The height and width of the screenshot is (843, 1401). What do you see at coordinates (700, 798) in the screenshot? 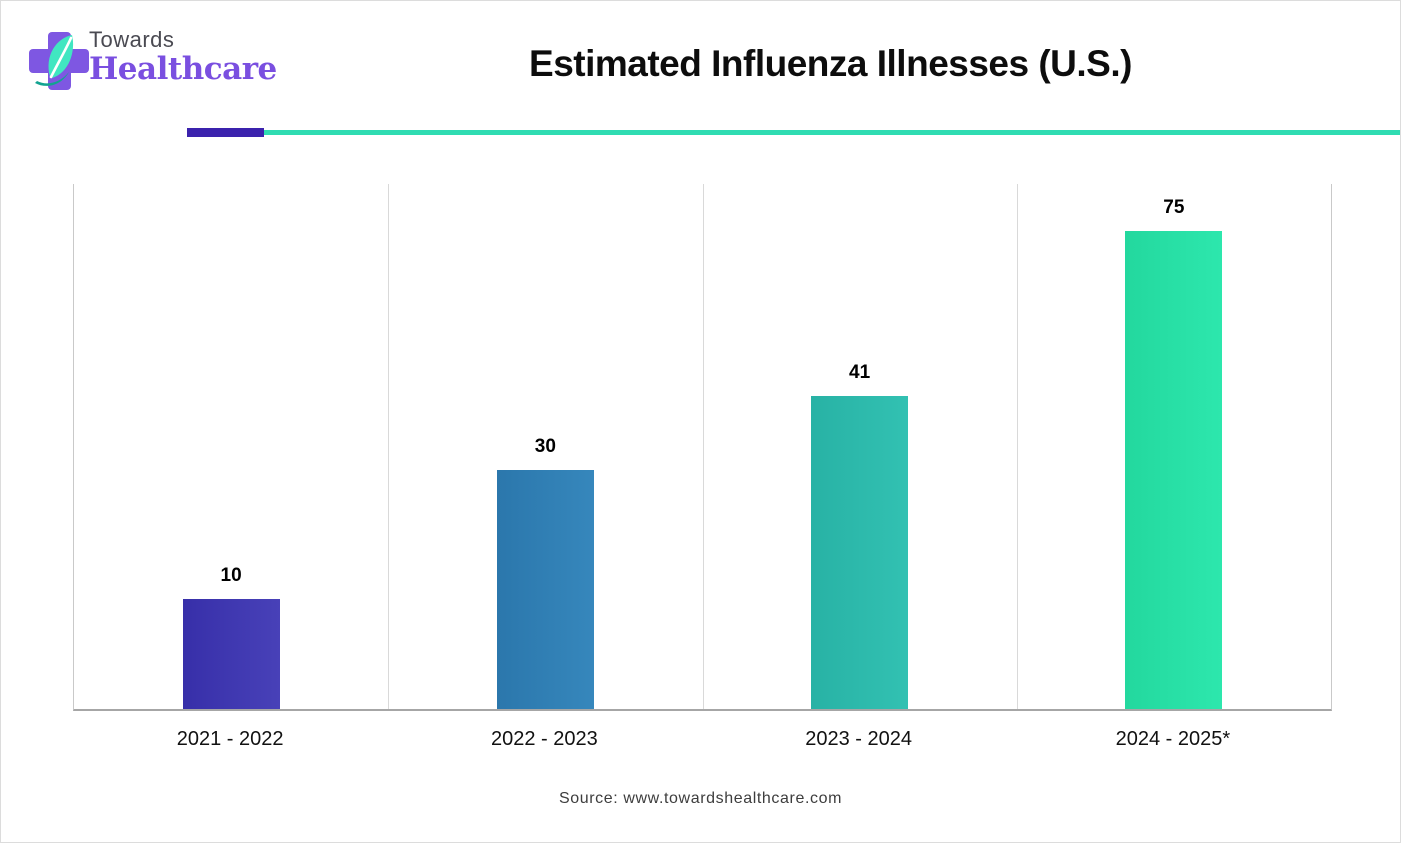
I see `source-text: Source: www.towardshealthcare.com` at bounding box center [700, 798].